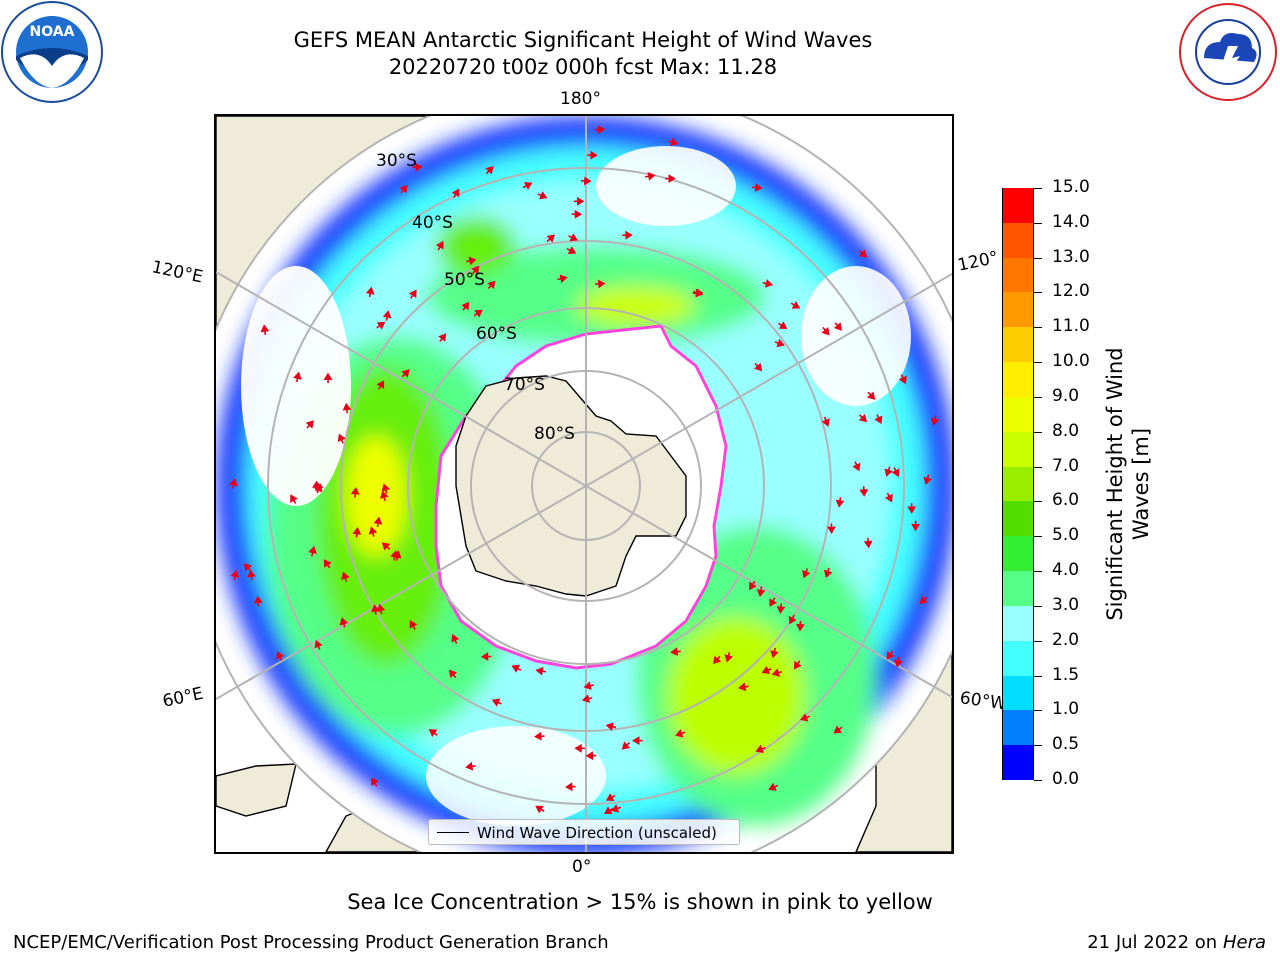 Image resolution: width=1280 pixels, height=960 pixels. Describe the element at coordinates (177, 272) in the screenshot. I see `lon-label-120e: 120°E` at that location.